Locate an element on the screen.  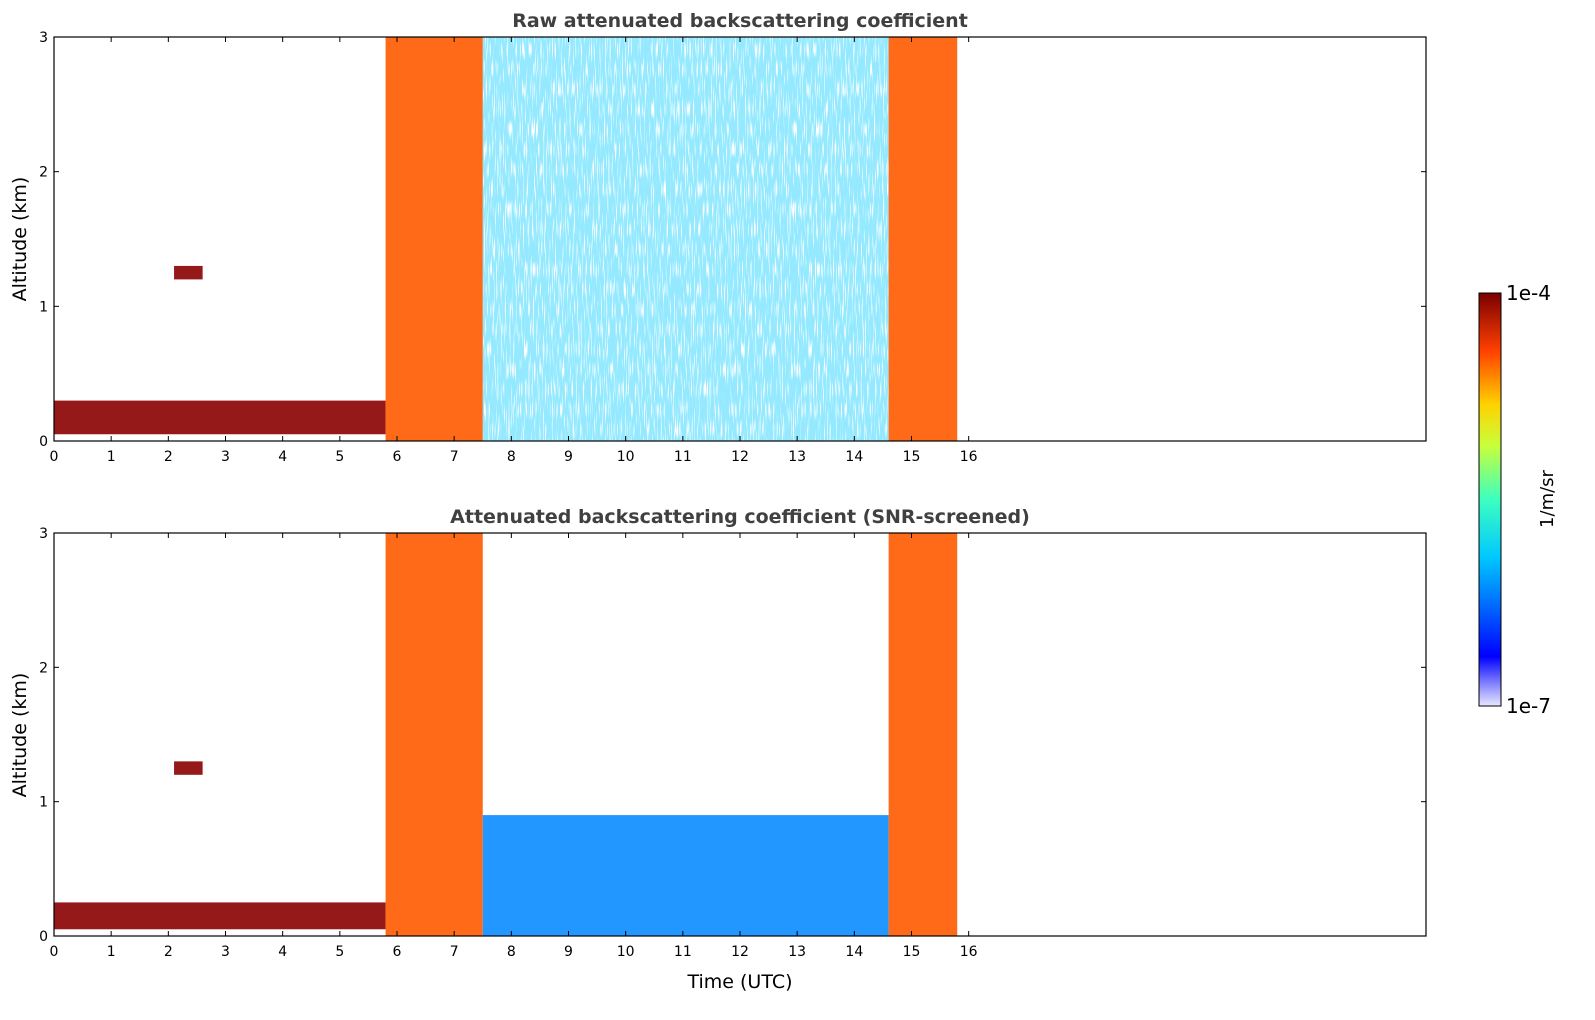
colorbar-gradient is located at coordinates (1490, 499).